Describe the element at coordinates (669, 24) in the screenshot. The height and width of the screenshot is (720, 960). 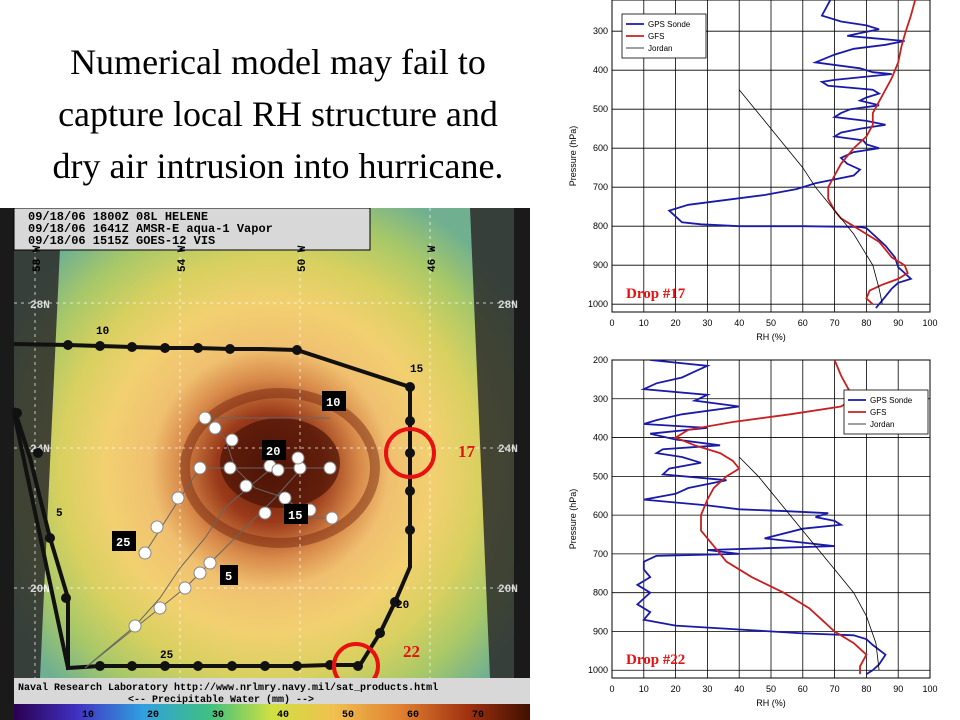
I see `legend-entry: GPS Sonde` at that location.